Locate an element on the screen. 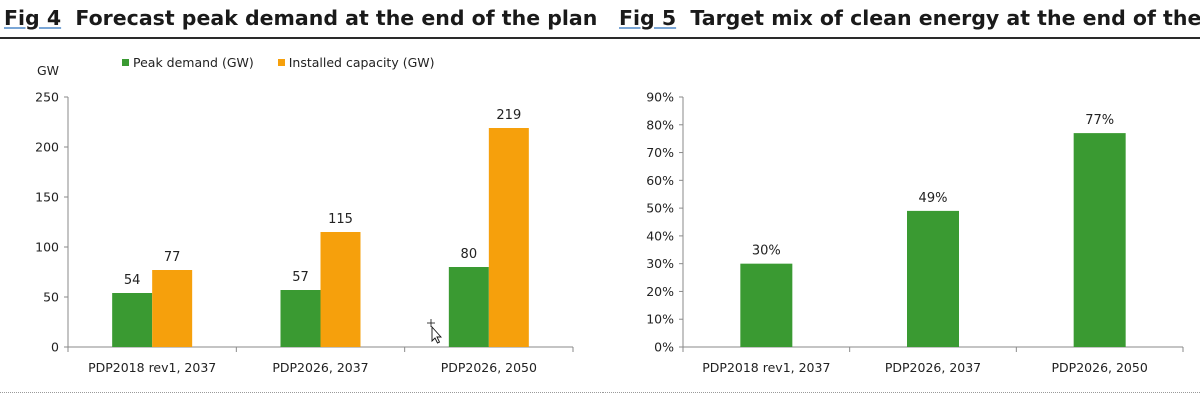 The image size is (1200, 405). data-label: 49% is located at coordinates (933, 198).